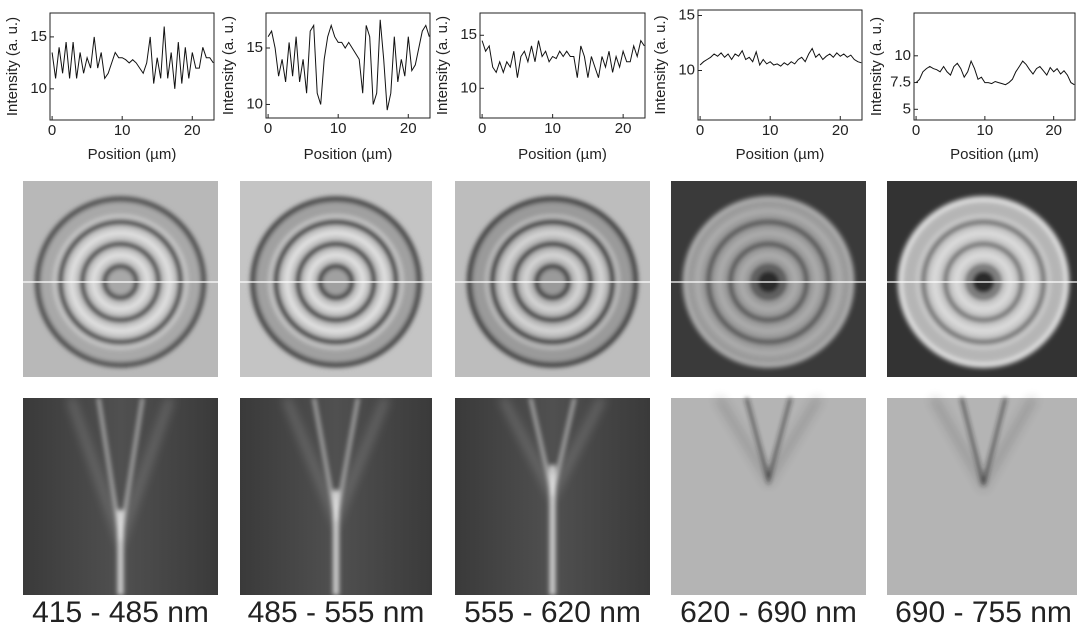  What do you see at coordinates (552, 612) in the screenshot?
I see `wavelength-caption: 555 - 620 nm` at bounding box center [552, 612].